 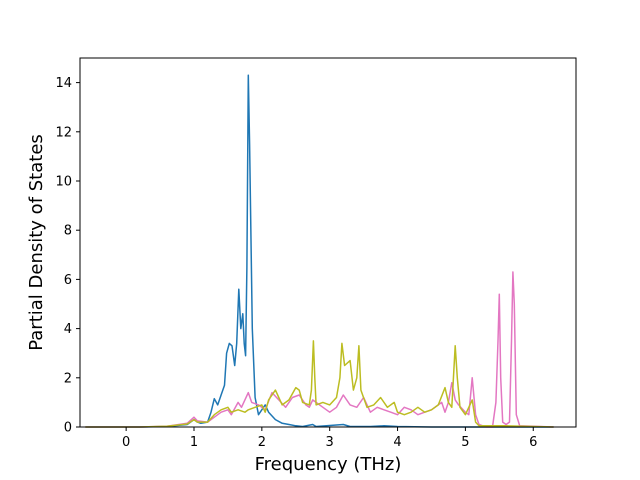 I want to click on x-tick-label-3: 3, so click(x=330, y=442).